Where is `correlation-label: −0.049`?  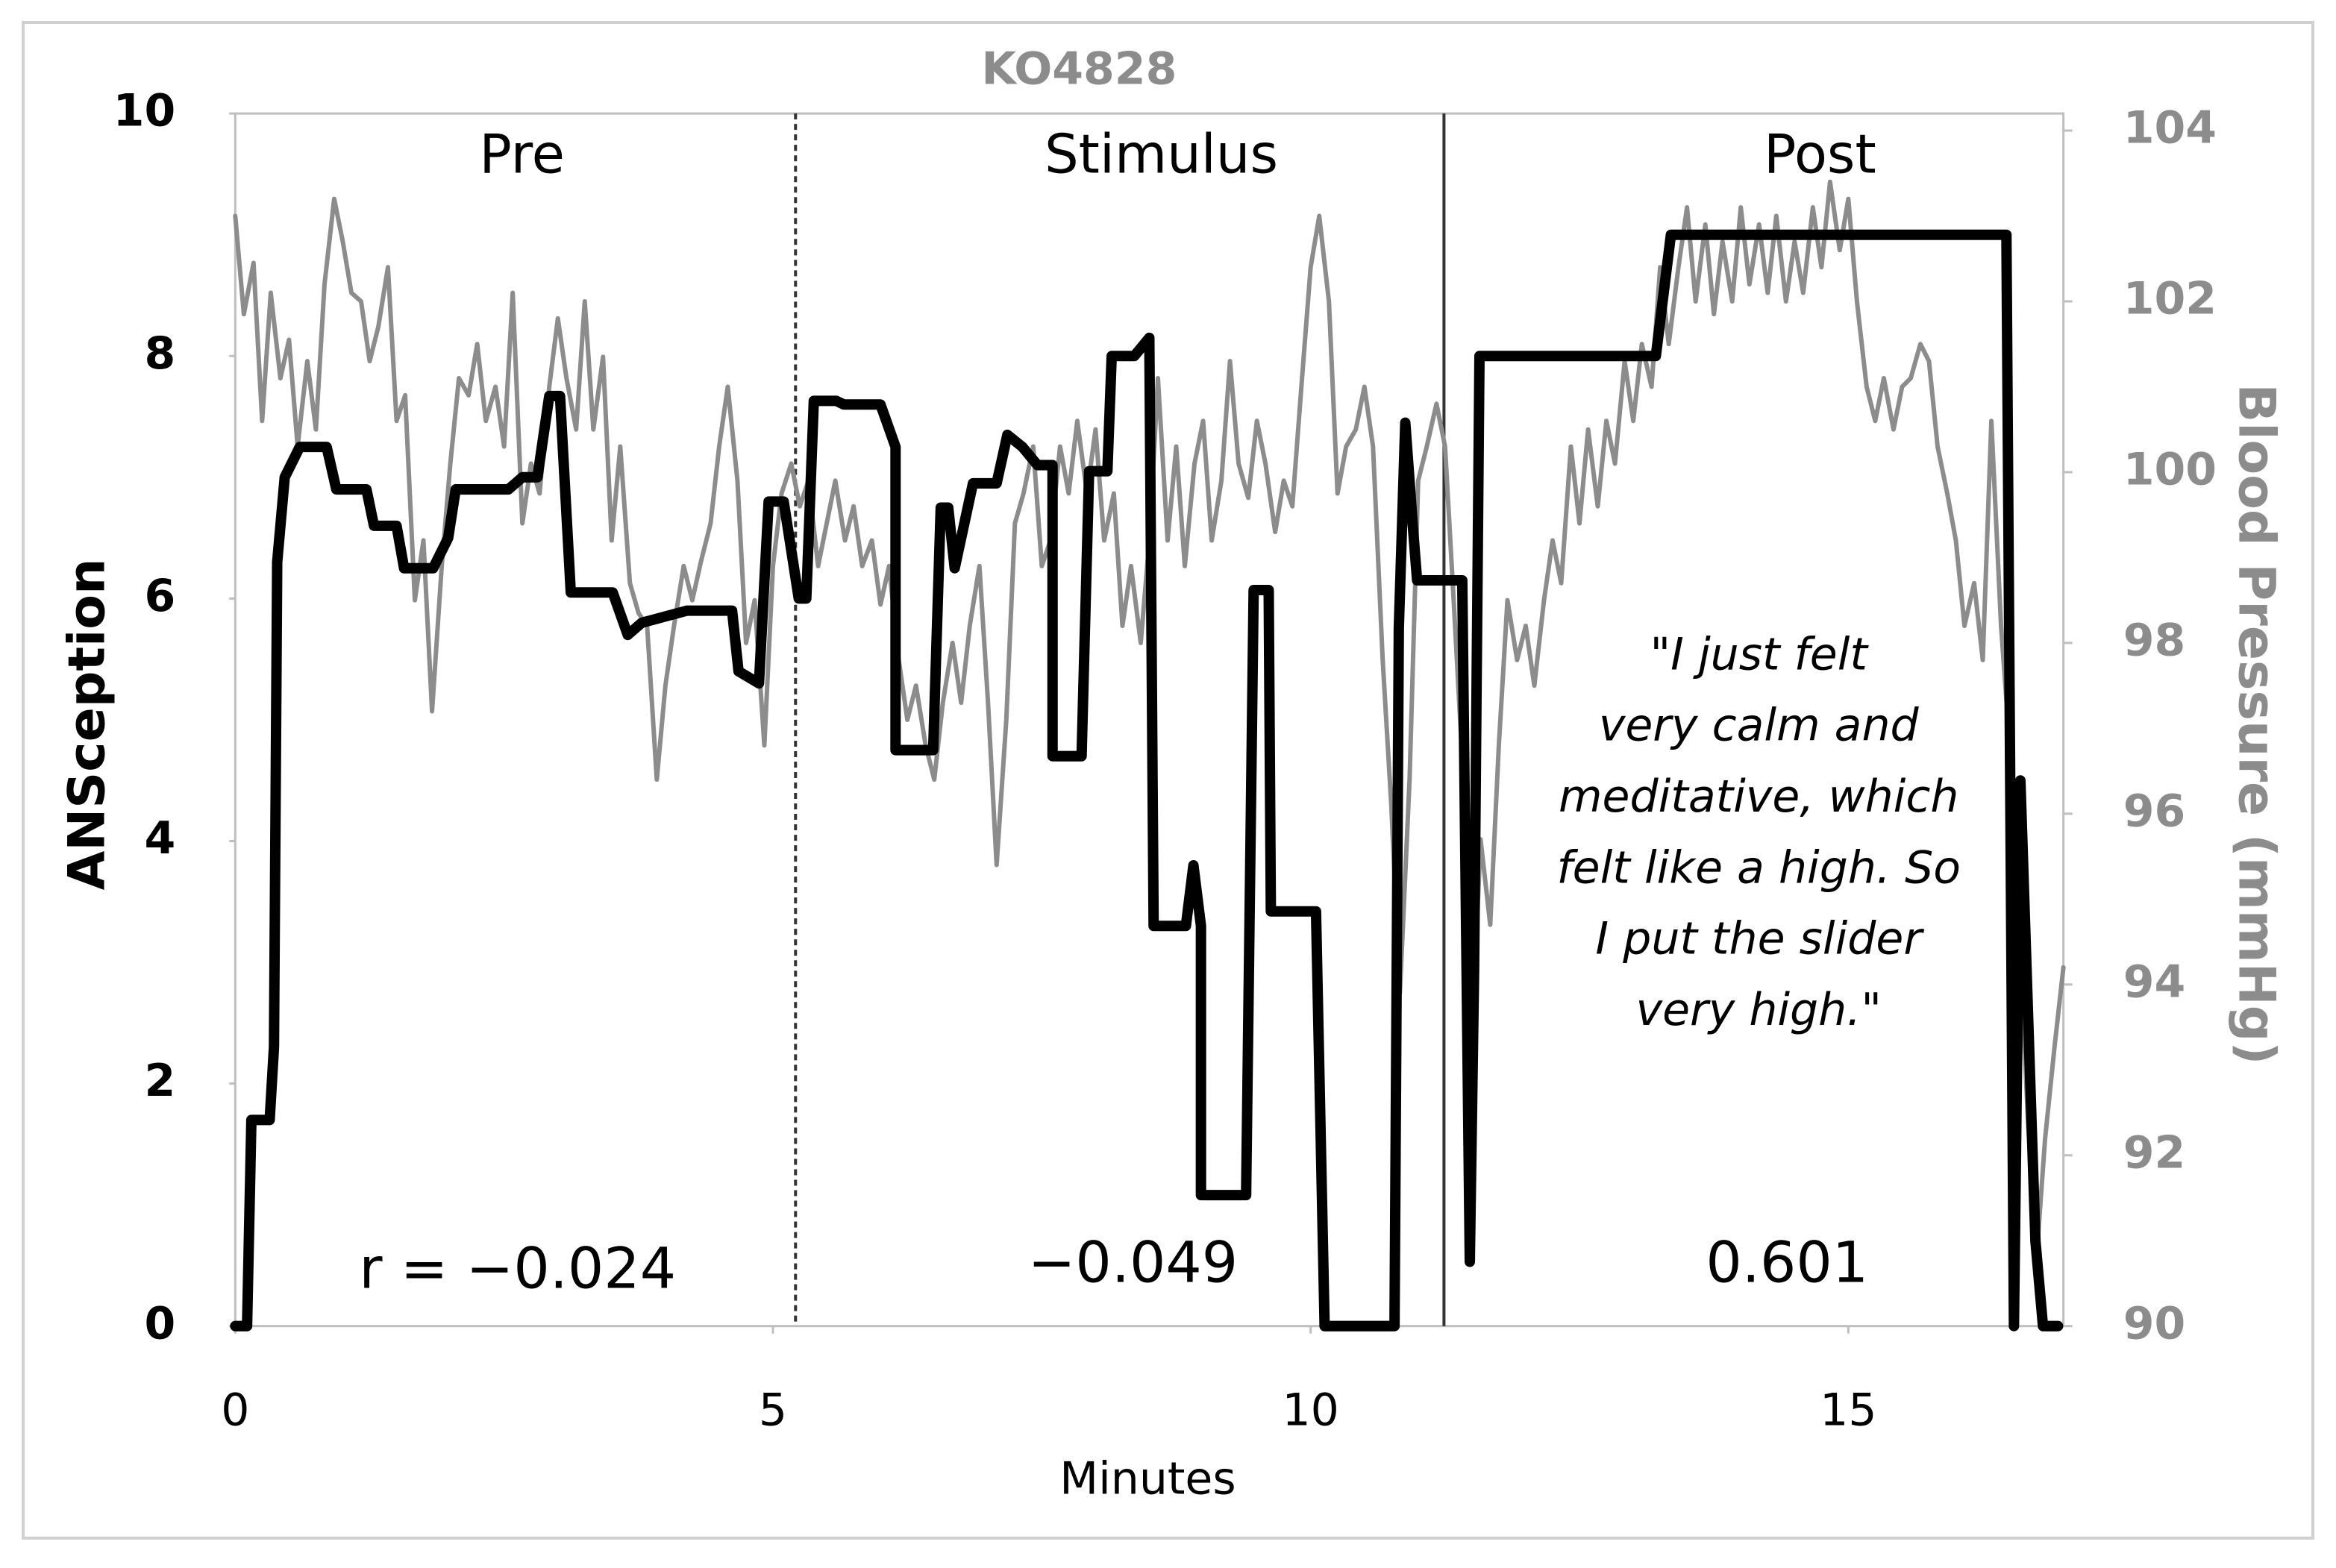
correlation-label: −0.049 is located at coordinates (1133, 1262).